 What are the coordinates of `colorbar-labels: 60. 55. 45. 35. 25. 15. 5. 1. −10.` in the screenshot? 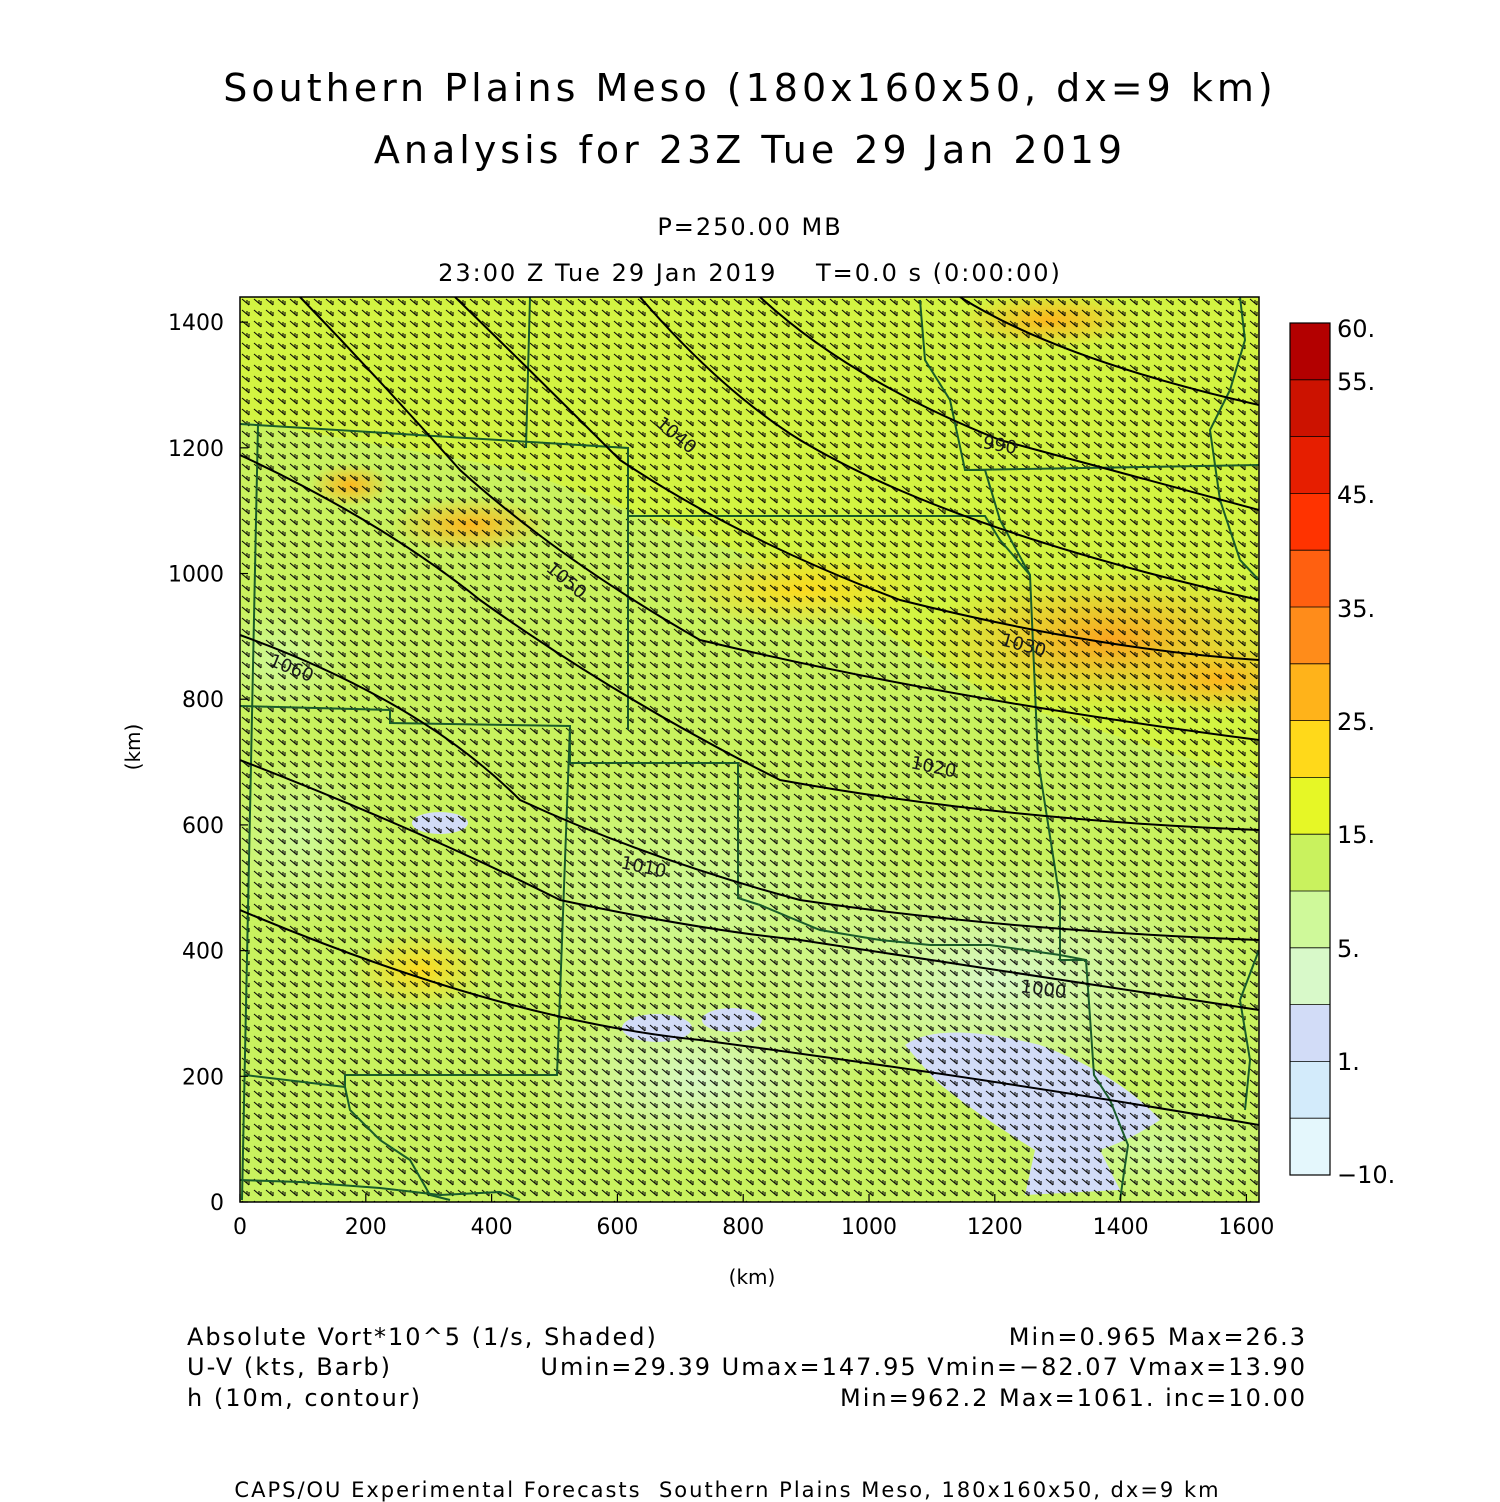 It's located at (1366, 752).